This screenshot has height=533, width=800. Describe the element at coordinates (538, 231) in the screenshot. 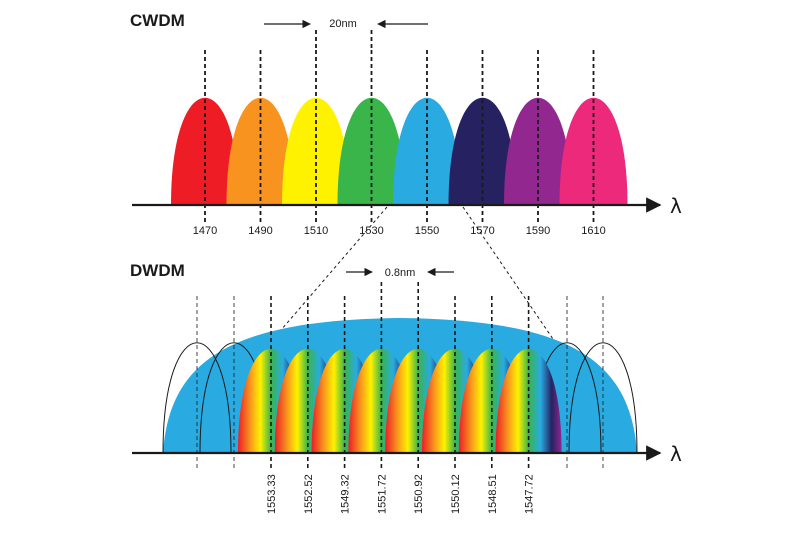

I see `cwdm-tick-1590: 1590` at that location.